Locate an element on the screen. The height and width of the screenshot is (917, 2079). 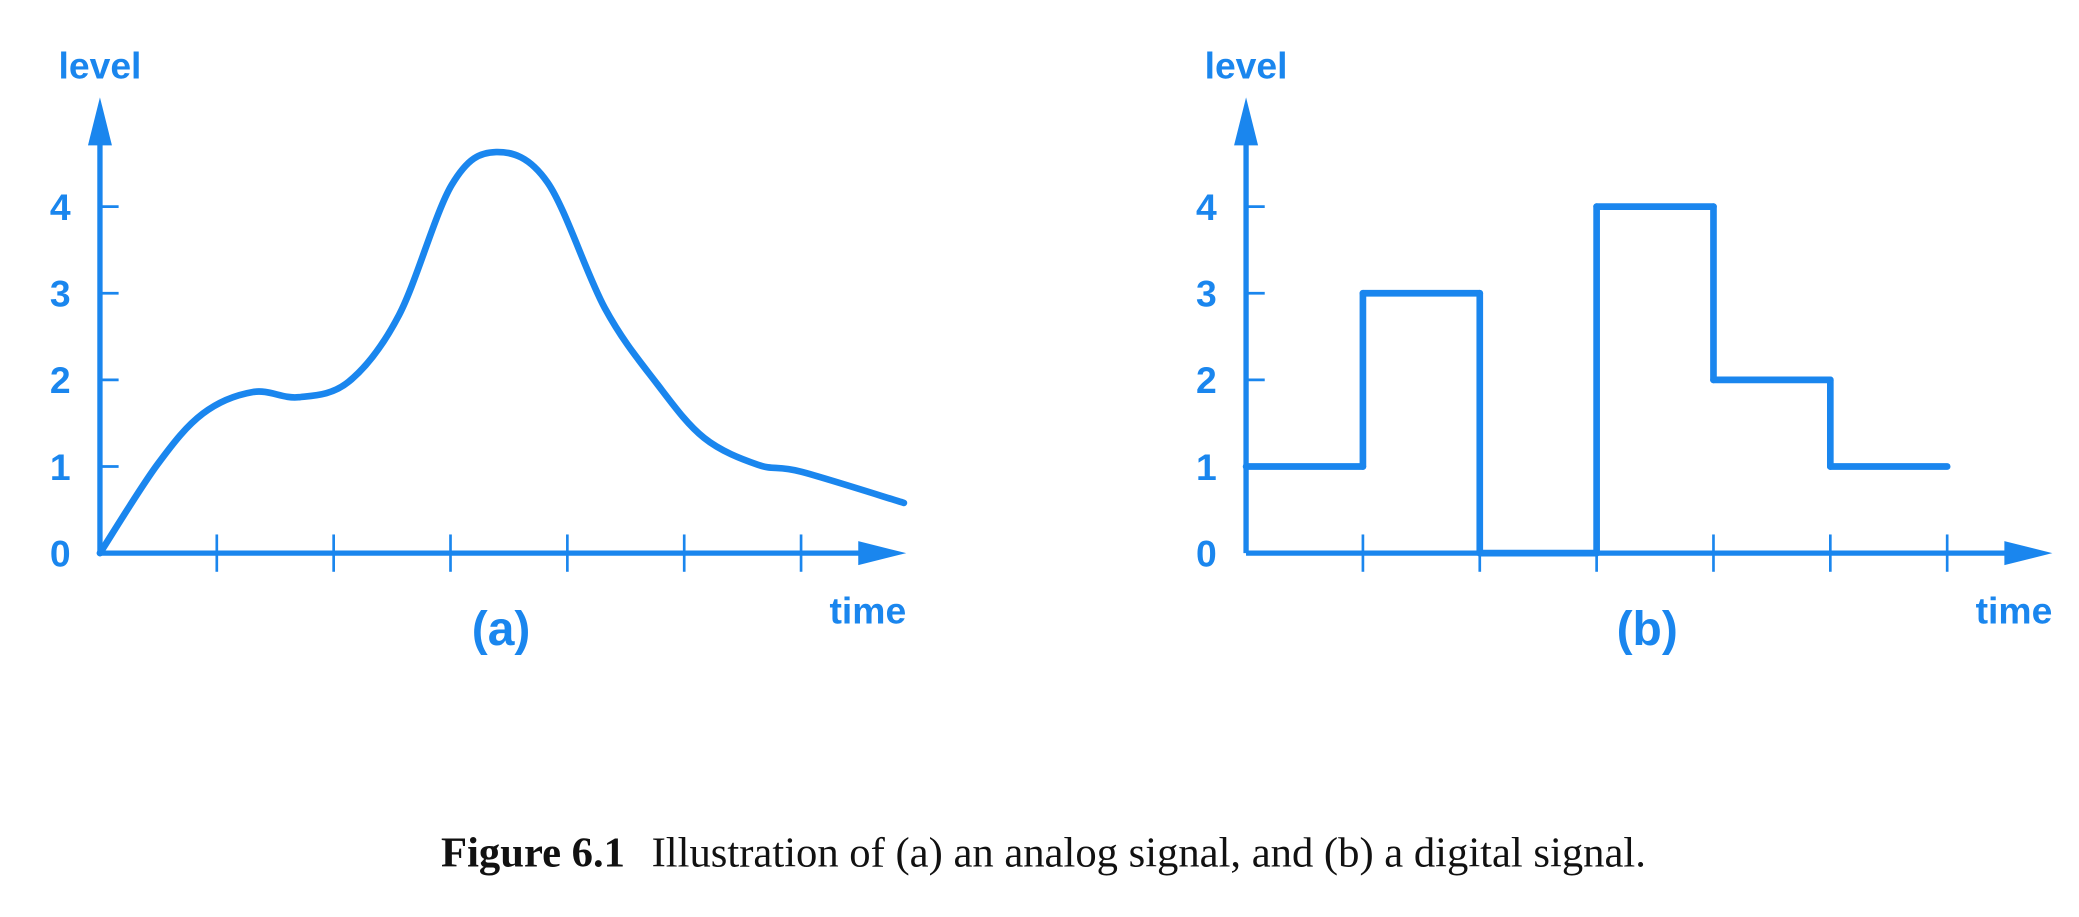
subtitle: (a) is located at coordinates (501, 629).